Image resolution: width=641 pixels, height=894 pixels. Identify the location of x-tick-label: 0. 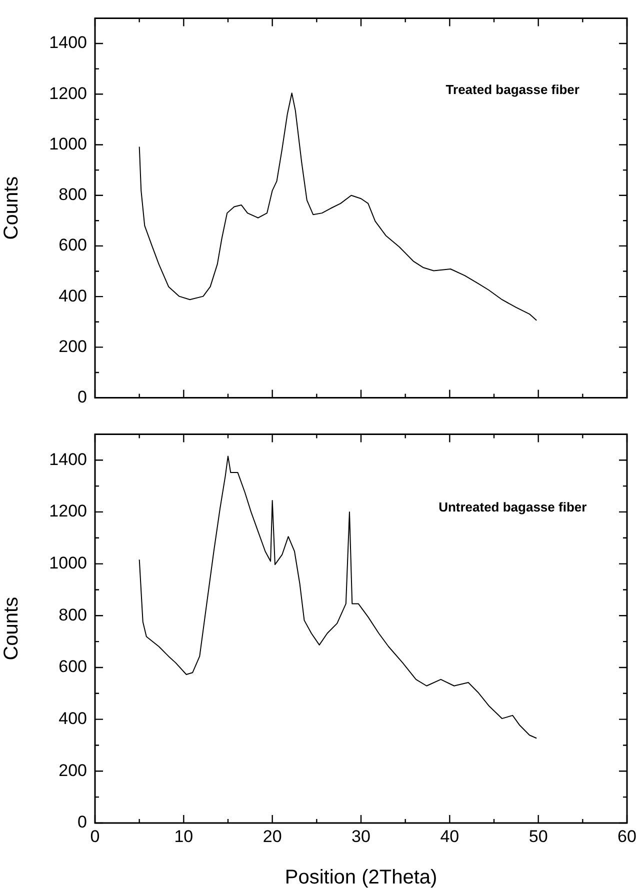
(95, 836).